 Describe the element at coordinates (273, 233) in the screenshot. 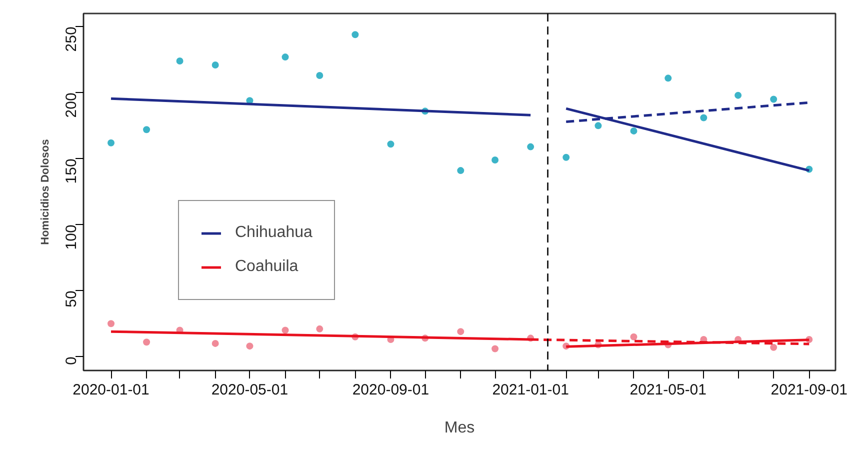

I see `legend-label: Chihuahua` at that location.